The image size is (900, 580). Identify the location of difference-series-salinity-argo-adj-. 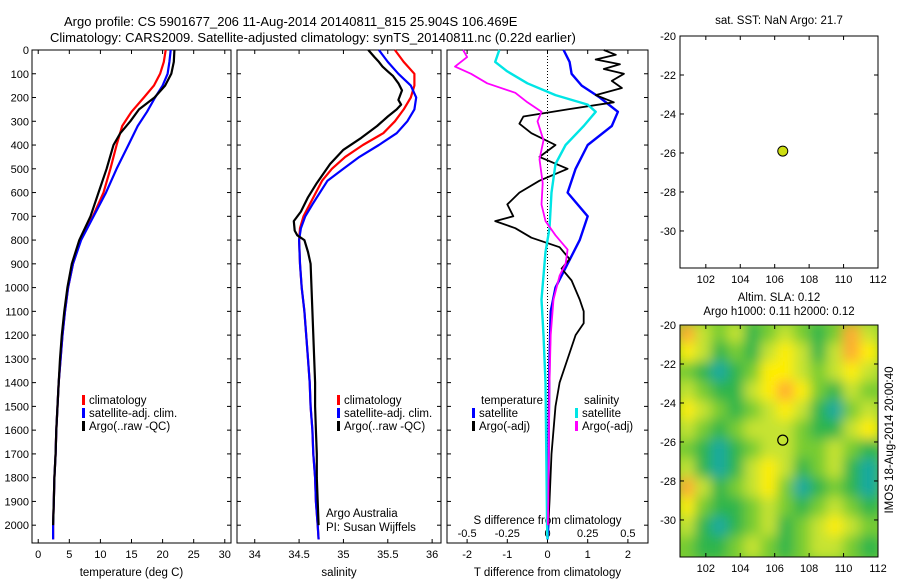
(511, 287).